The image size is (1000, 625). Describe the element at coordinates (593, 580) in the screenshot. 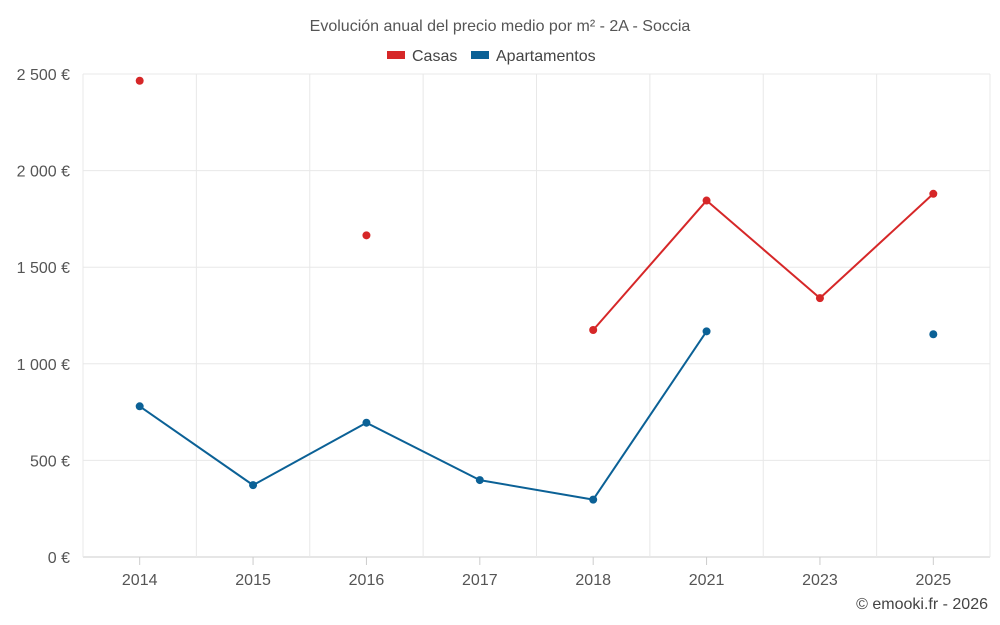

I see `x-tick-label: 2018` at that location.